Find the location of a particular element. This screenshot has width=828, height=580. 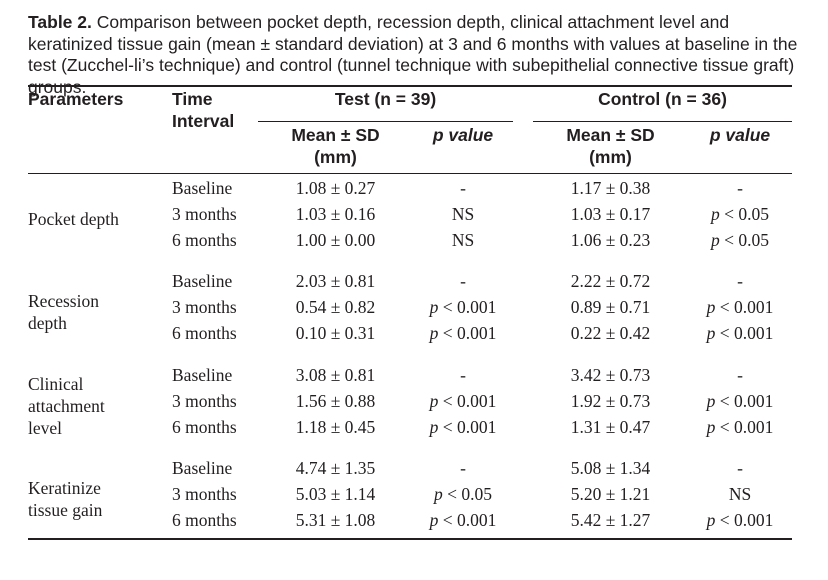

test-mean-cell: 1.03 ± 0.16 is located at coordinates (335, 214).